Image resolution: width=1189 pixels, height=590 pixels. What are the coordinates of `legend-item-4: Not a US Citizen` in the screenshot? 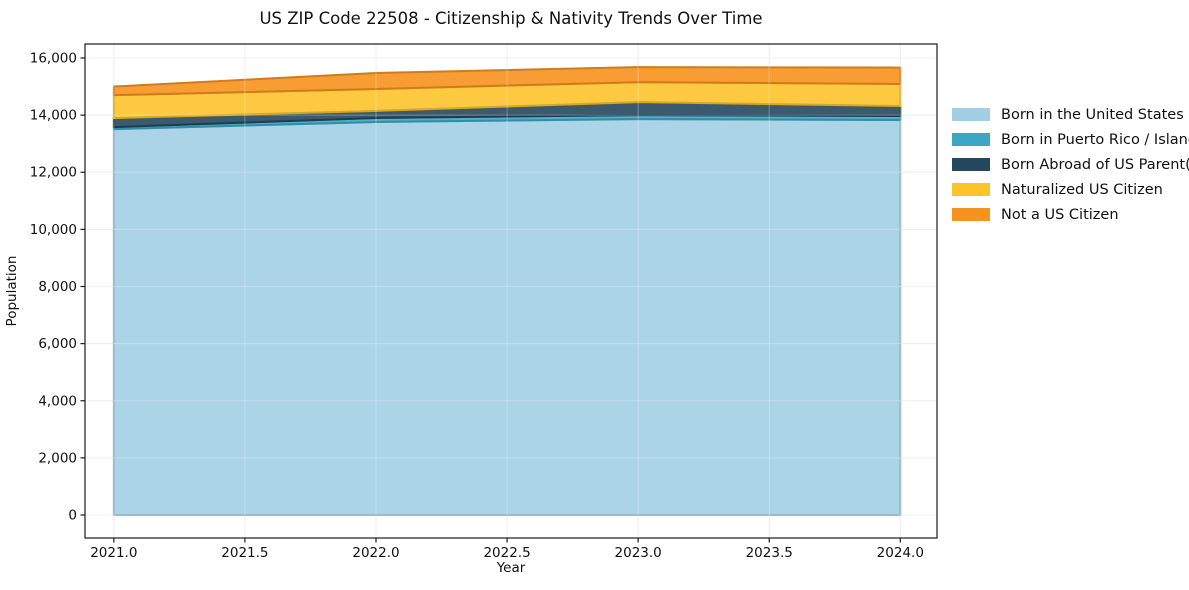 It's located at (1070, 214).